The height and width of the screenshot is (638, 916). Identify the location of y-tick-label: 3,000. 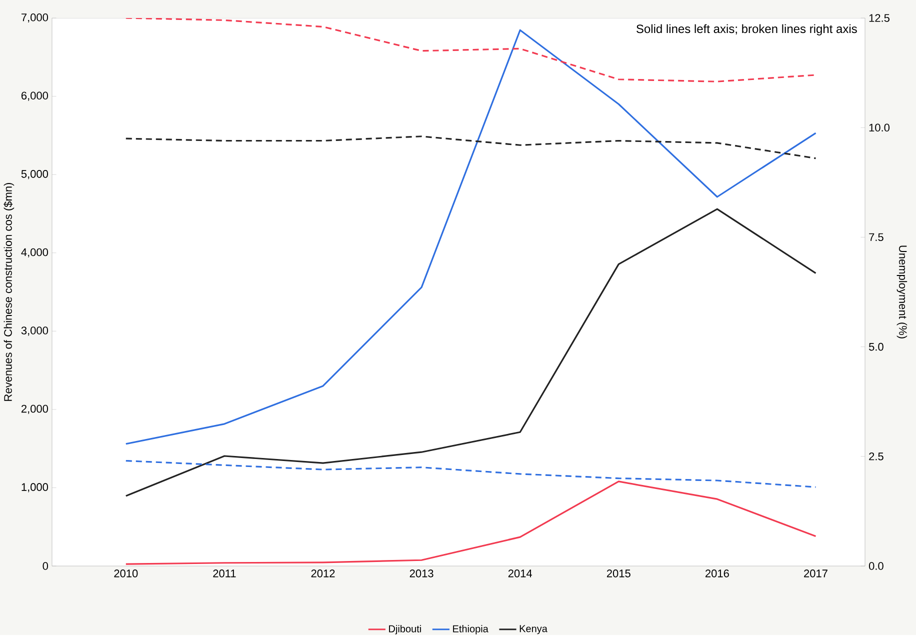
(34, 331).